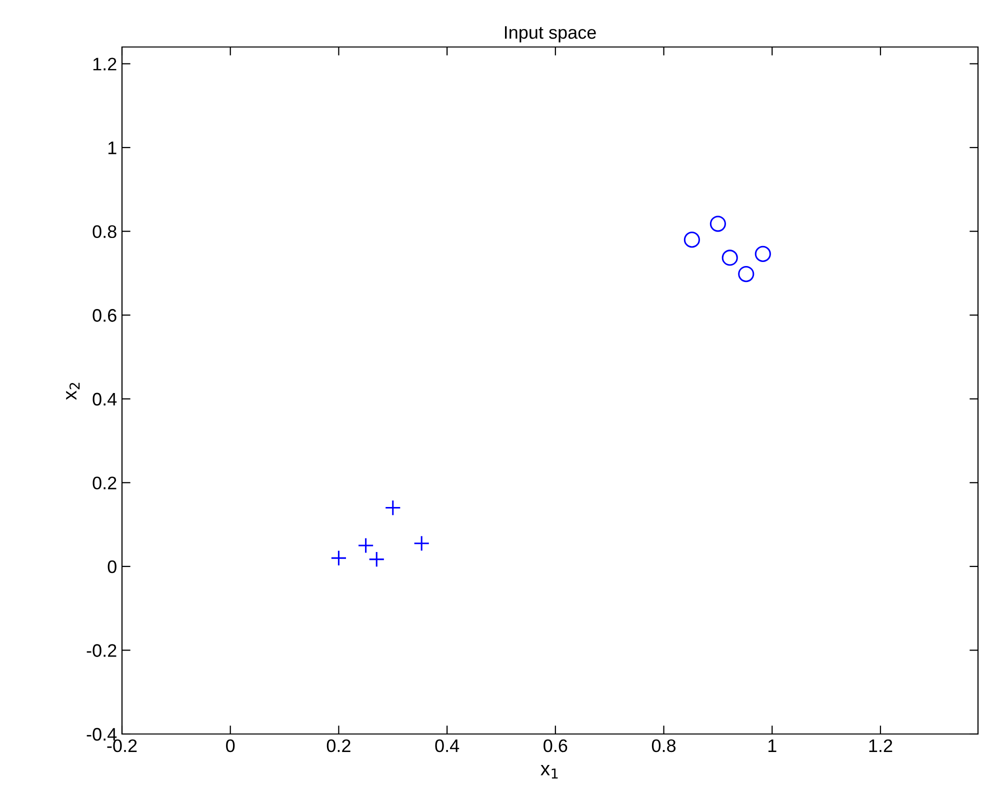 This screenshot has width=988, height=810. What do you see at coordinates (880, 745) in the screenshot?
I see `x-tick-label: 1.2` at bounding box center [880, 745].